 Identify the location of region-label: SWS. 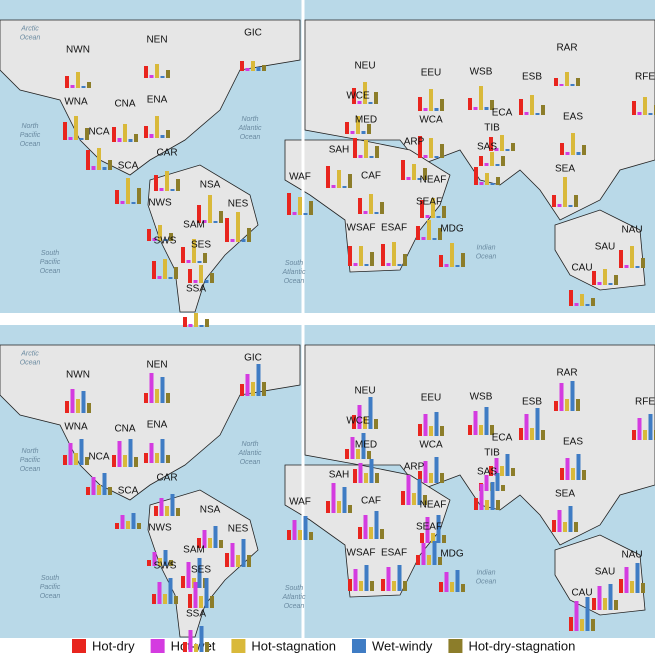
(165, 241).